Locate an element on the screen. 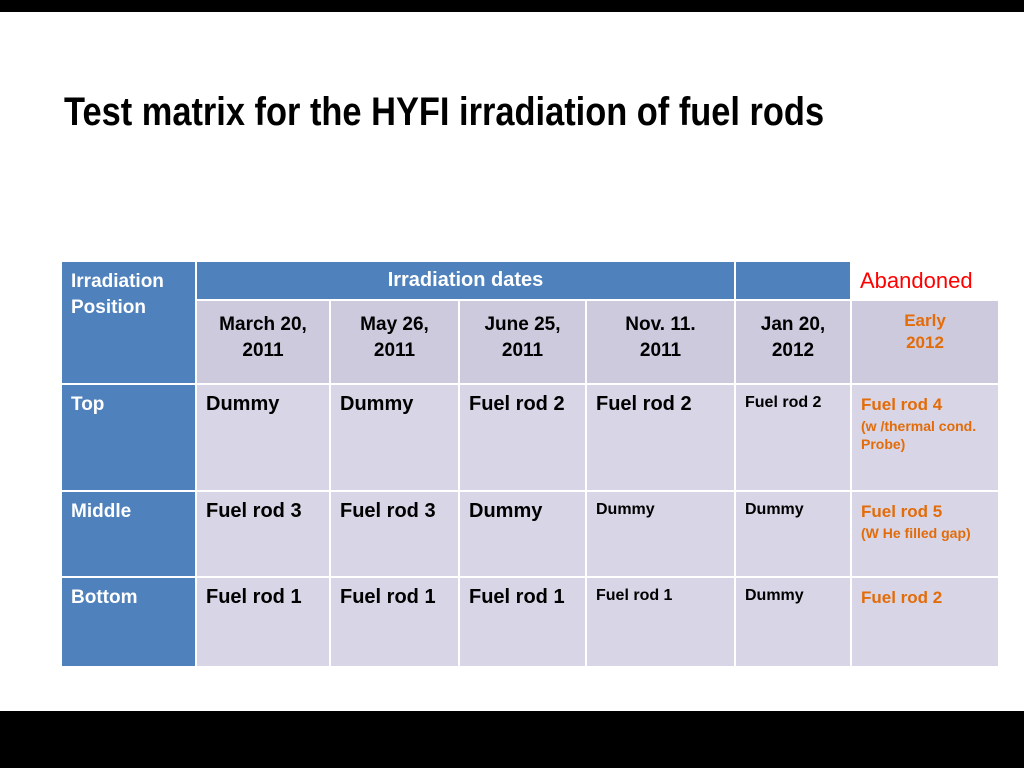 This screenshot has height=768, width=1024. matrix-cell-top-june: Fuel rod 2 is located at coordinates (522, 437).